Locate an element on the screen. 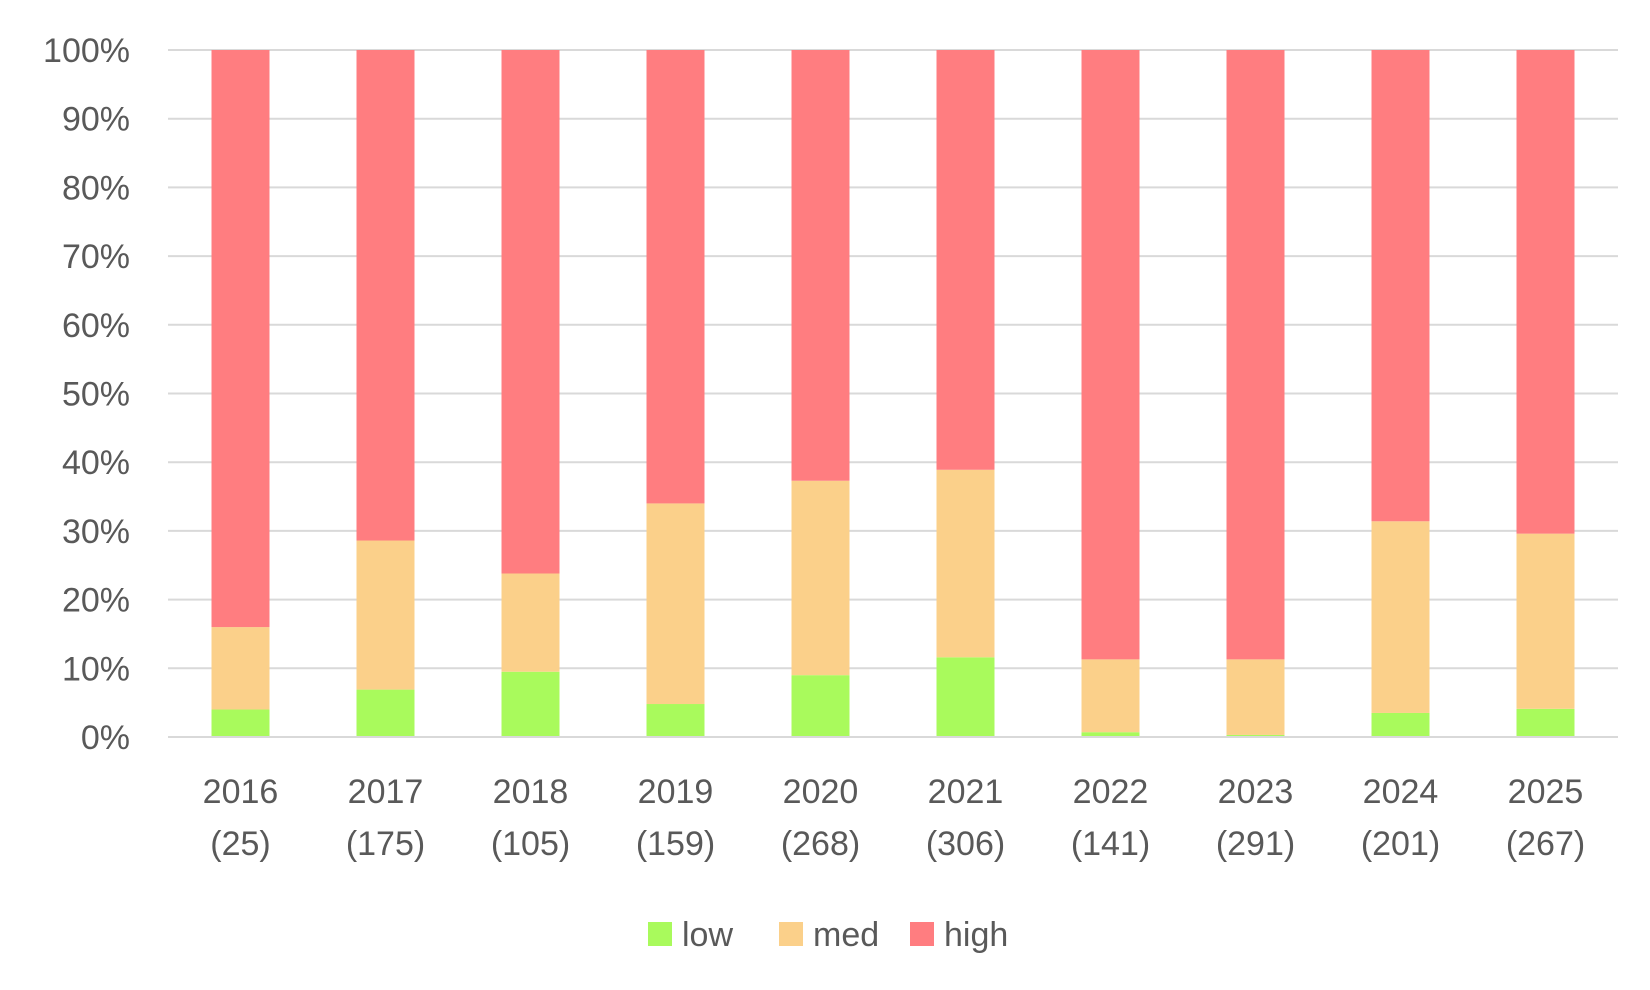 The width and height of the screenshot is (1650, 990). y-tick-label: 60% is located at coordinates (96, 326).